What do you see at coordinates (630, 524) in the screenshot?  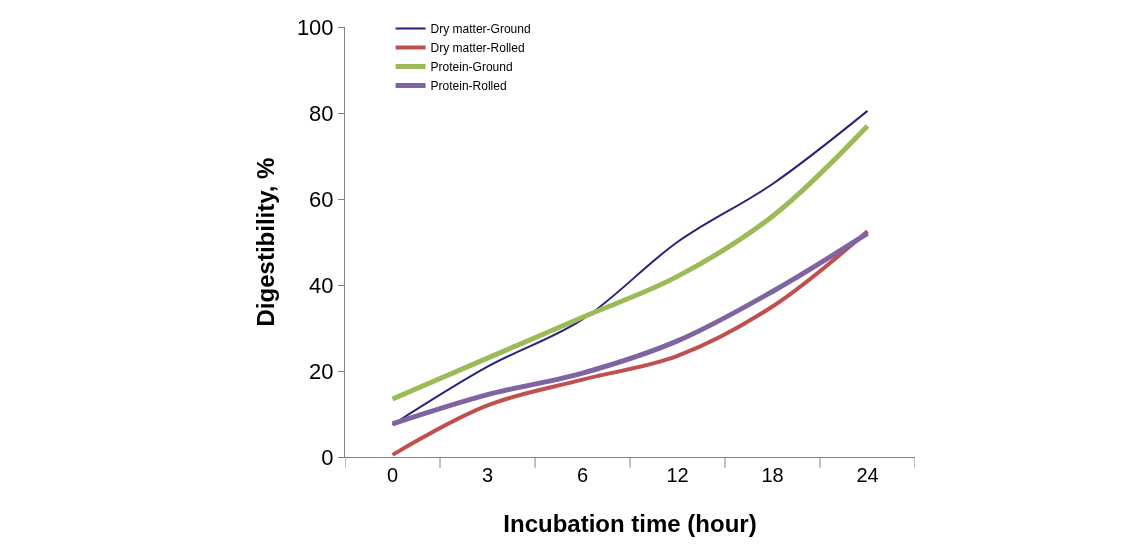 I see `x-axis-title: Incubation time (hour)` at bounding box center [630, 524].